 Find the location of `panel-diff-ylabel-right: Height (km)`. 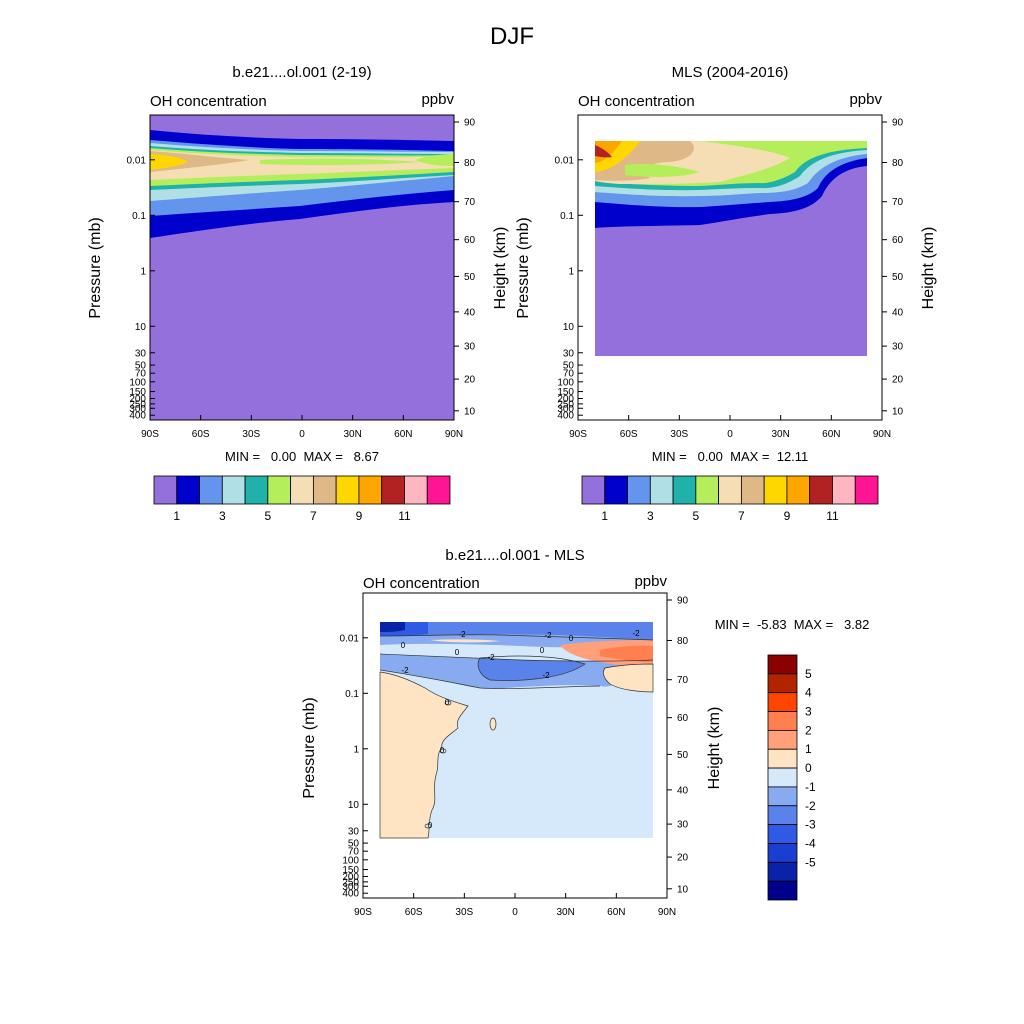

panel-diff-ylabel-right: Height (km) is located at coordinates (714, 748).